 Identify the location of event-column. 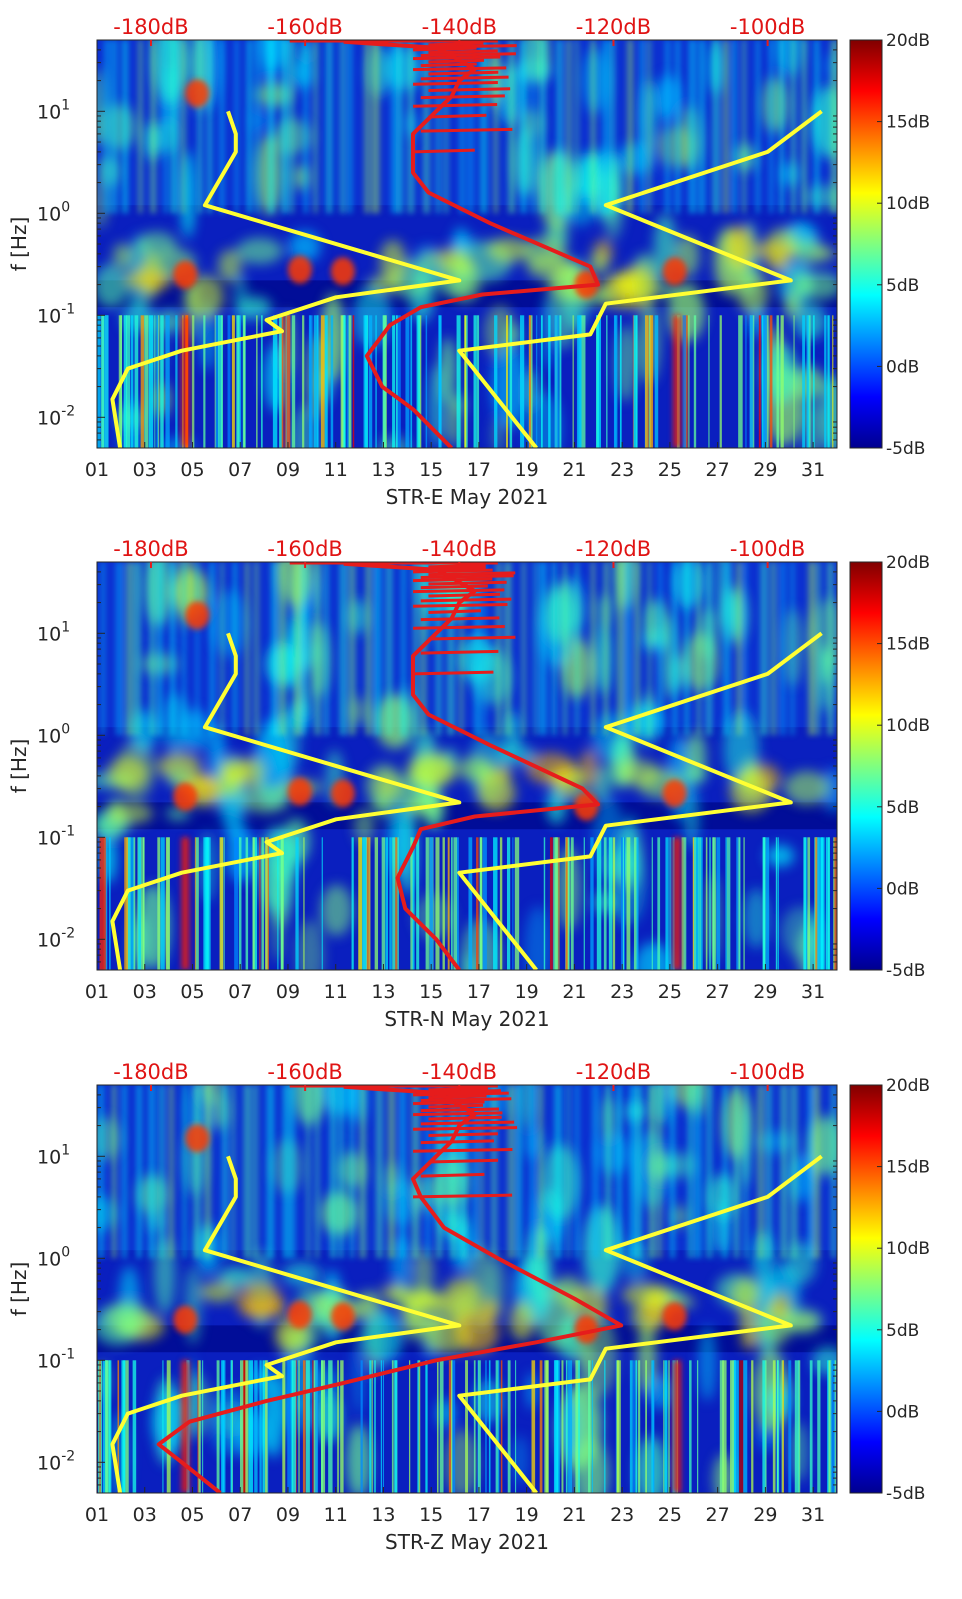
(677, 1426).